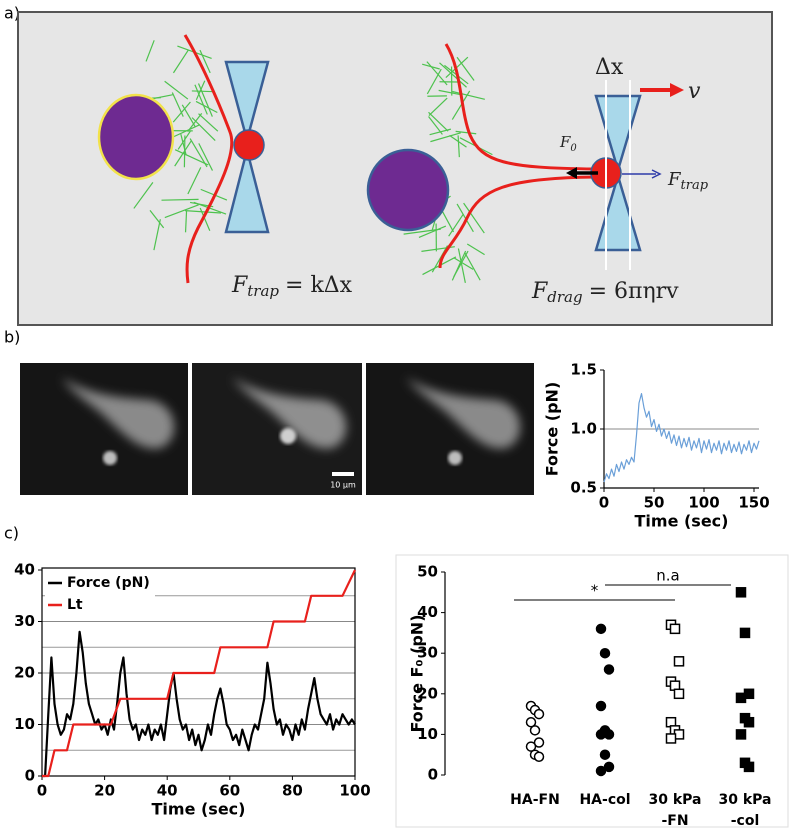  What do you see at coordinates (609, 67) in the screenshot?
I see `delta-x-label: Δx` at bounding box center [609, 67].